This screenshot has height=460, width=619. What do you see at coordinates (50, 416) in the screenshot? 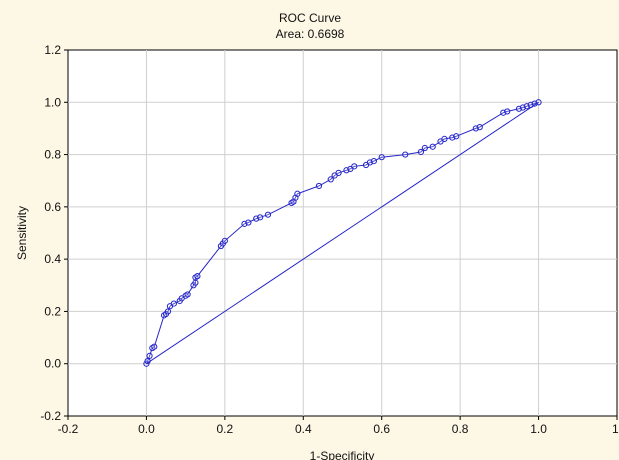
I see `y-tick-label: -0.2` at bounding box center [50, 416].